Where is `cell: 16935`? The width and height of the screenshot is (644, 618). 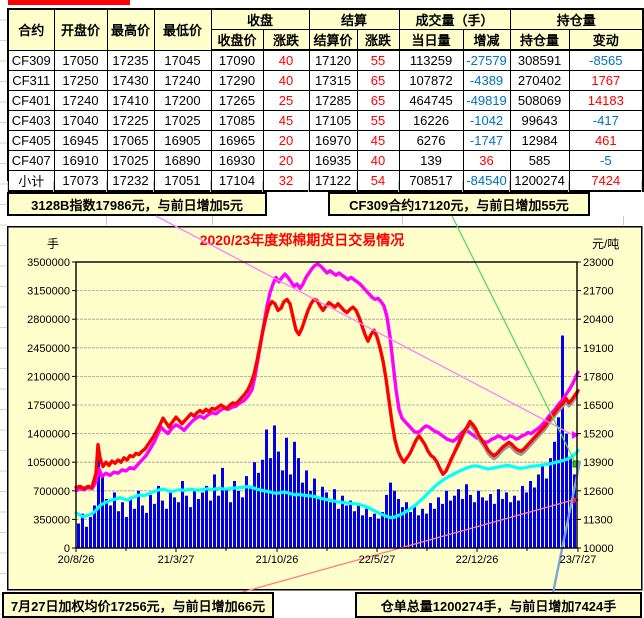 cell: 16935 is located at coordinates (333, 160).